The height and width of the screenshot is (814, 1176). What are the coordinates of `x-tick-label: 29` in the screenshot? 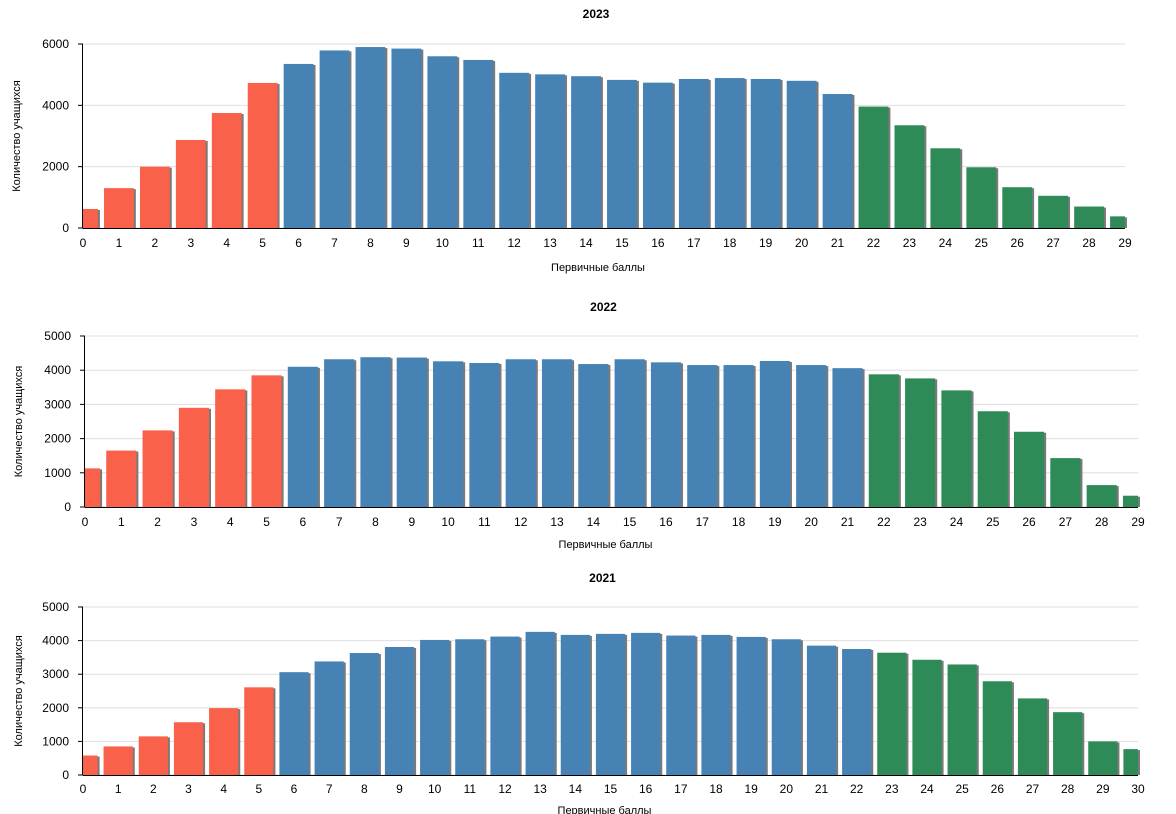 It's located at (1138, 522).